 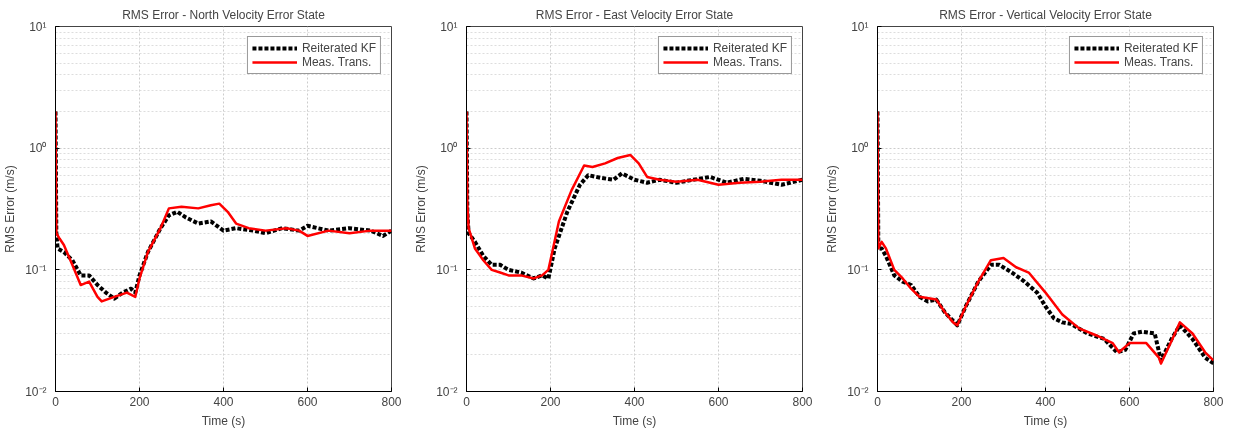 I want to click on chart-title: RMS Error - East Velocity Error State, so click(x=634, y=14).